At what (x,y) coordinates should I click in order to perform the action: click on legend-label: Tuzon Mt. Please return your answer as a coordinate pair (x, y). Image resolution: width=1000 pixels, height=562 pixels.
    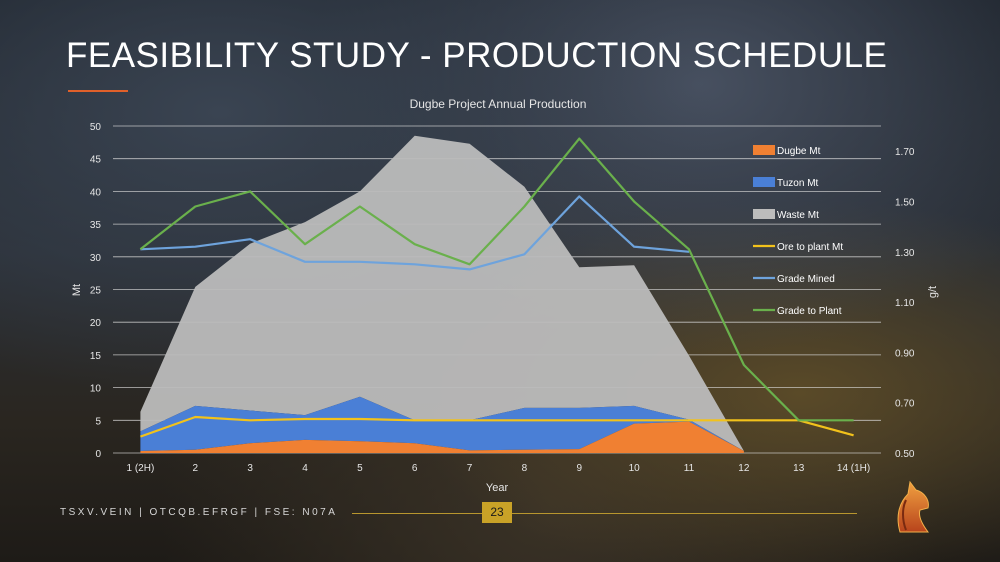
    Looking at the image, I should click on (798, 183).